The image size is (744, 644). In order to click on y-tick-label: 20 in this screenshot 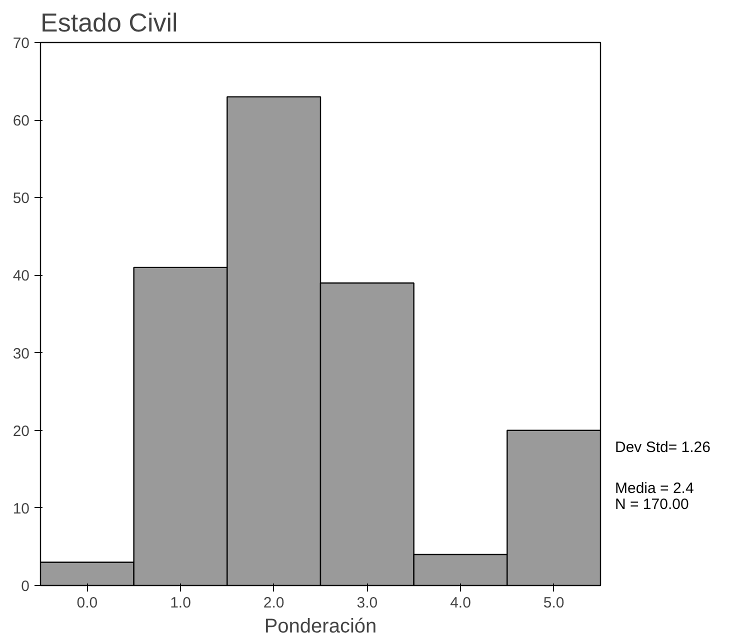, I will do `click(21, 431)`.